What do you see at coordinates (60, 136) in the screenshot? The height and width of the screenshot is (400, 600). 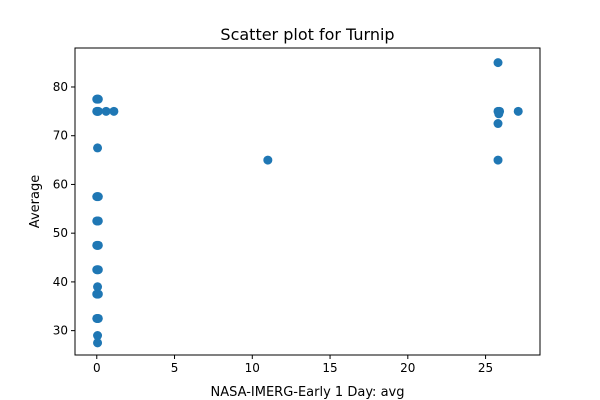 I see `y-tick-label-4: 70` at bounding box center [60, 136].